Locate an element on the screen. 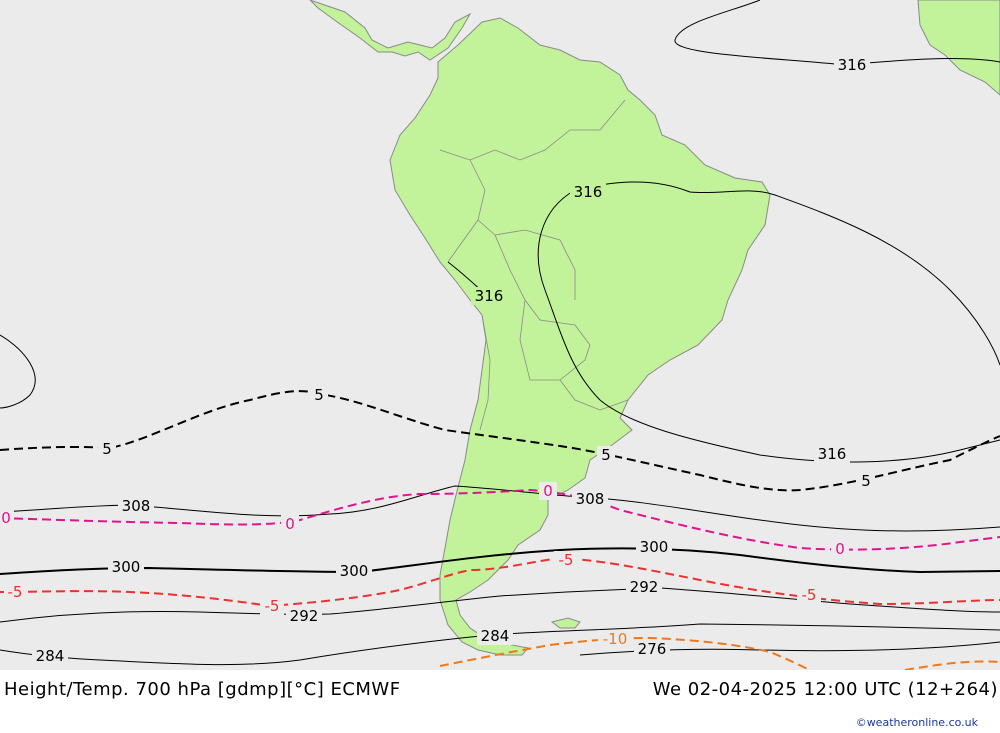  label-h300-mid: 300 is located at coordinates (354, 571).